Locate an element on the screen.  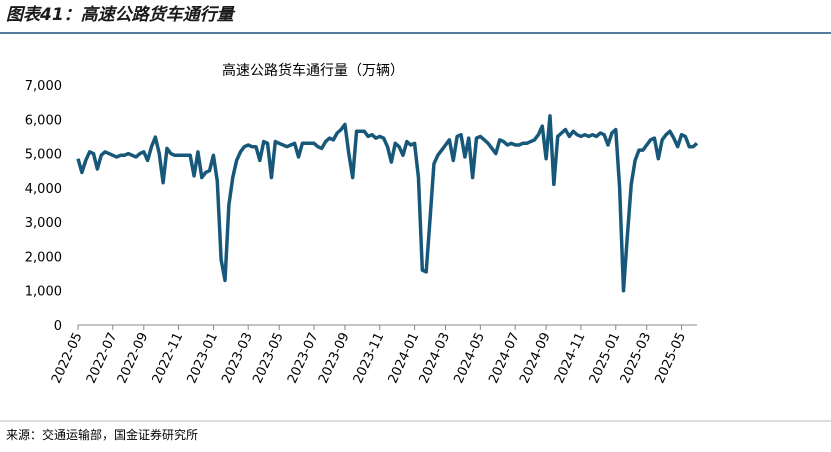
x-tick-label: 2022-05 is located at coordinates (67, 358).